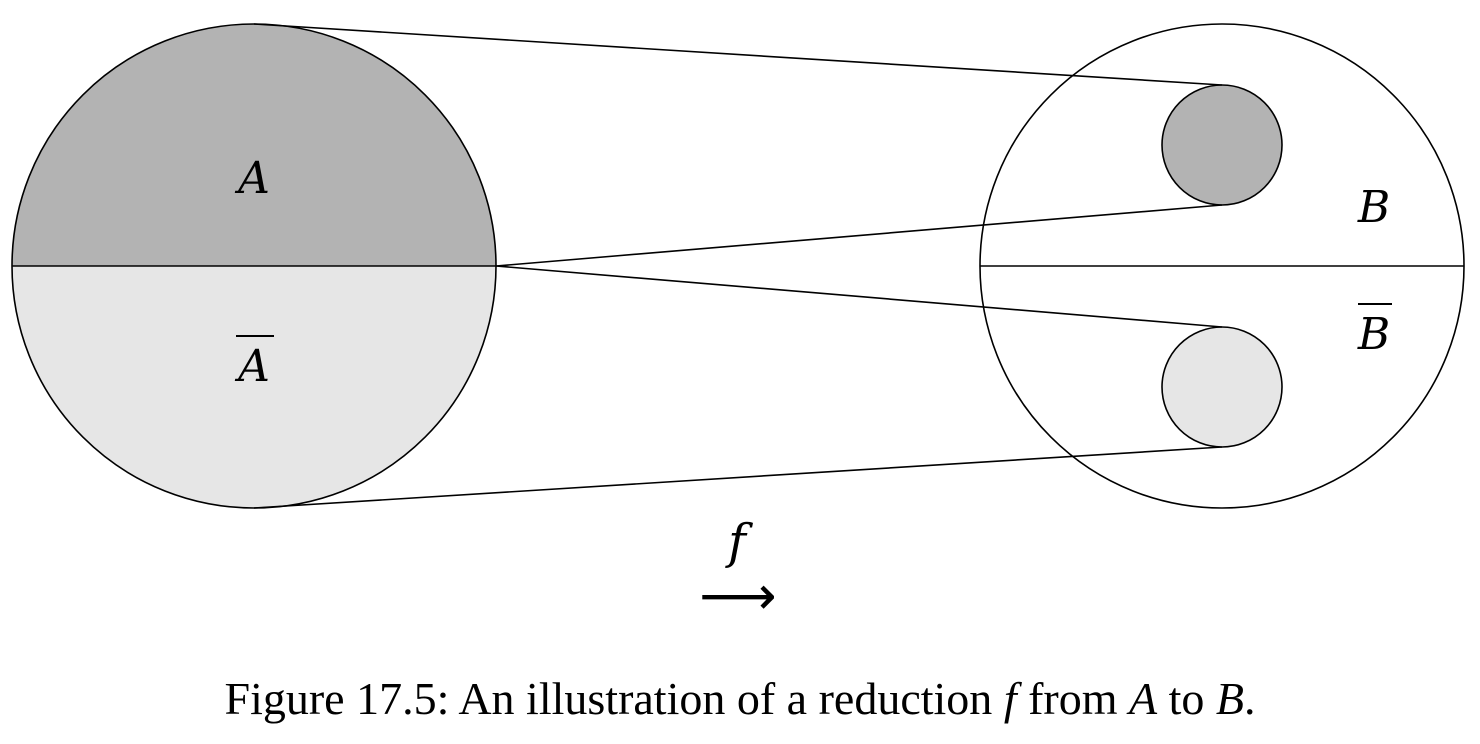 This screenshot has height=744, width=1480. Describe the element at coordinates (1222, 387) in the screenshot. I see `image-of-a-complement` at that location.